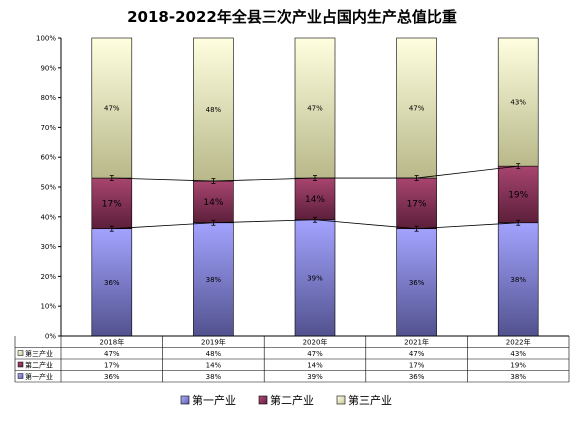 The image size is (584, 426). Describe the element at coordinates (39, 353) in the screenshot. I see `table-row-header: 第三产业` at that location.